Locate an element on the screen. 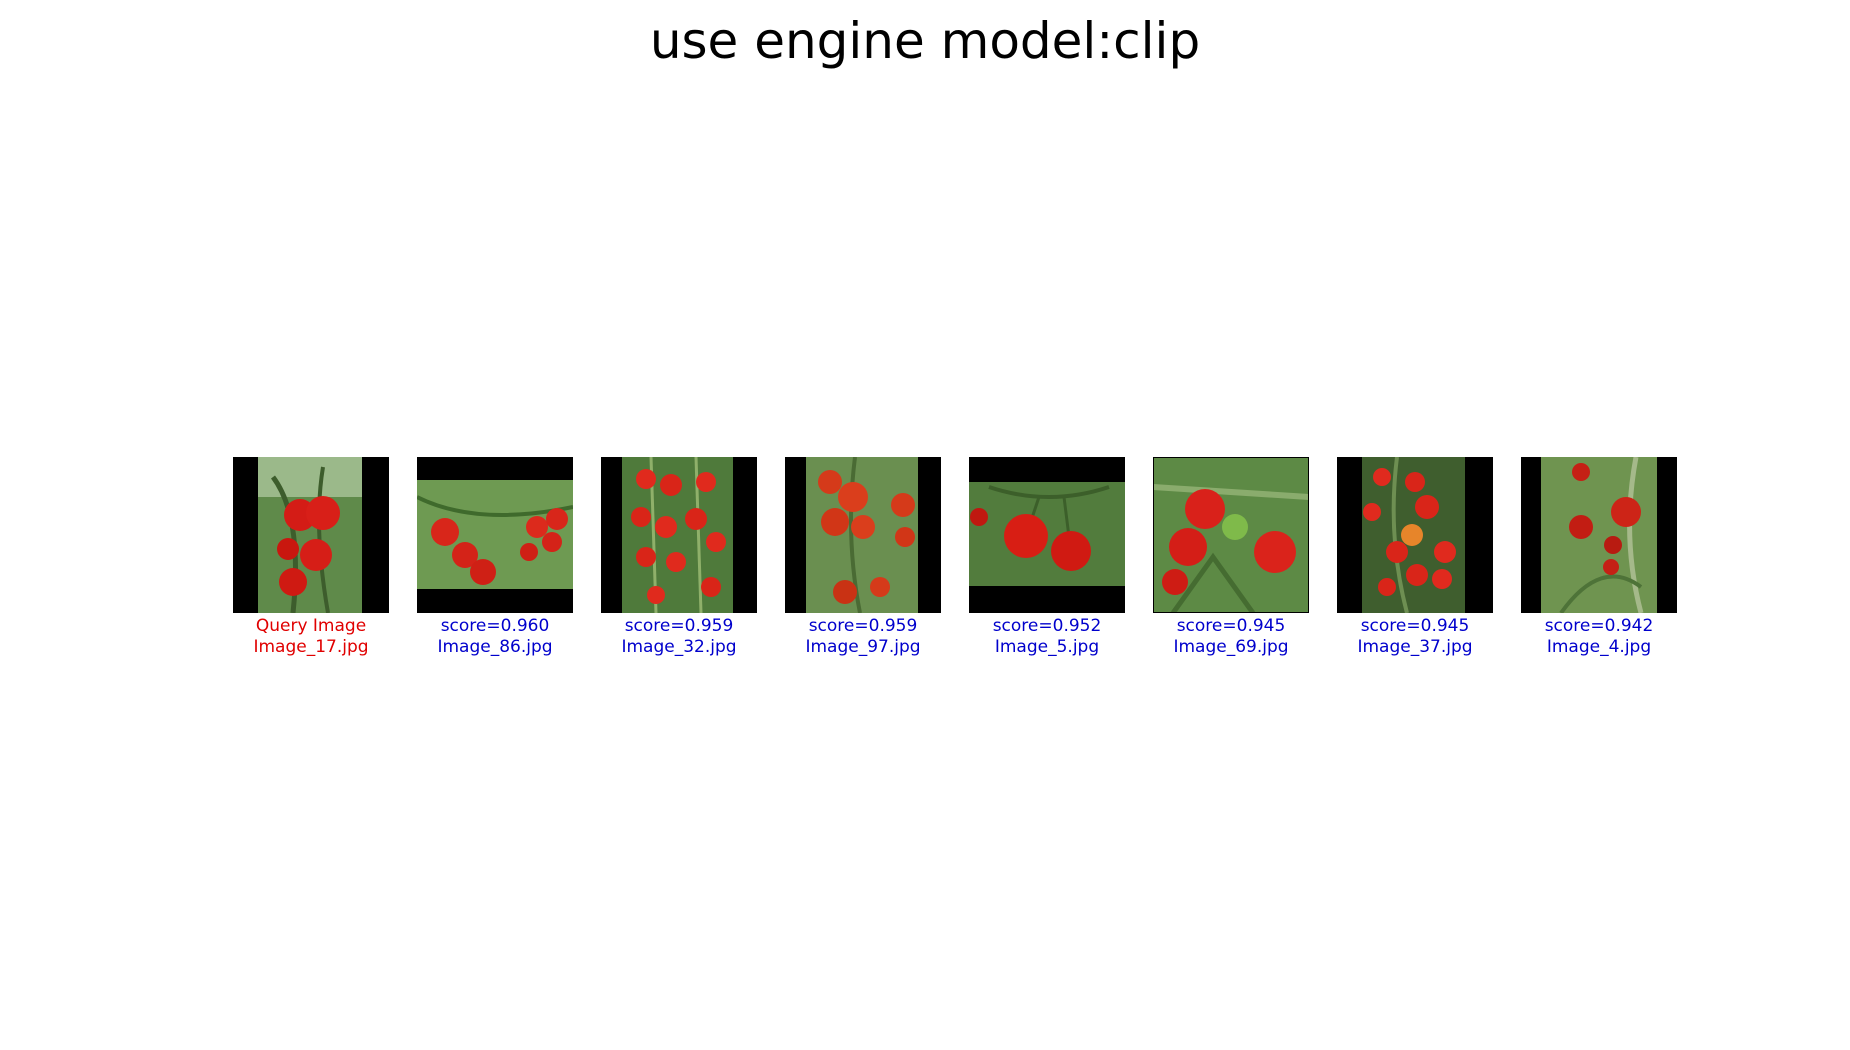 The image size is (1850, 1050). result-tile: score=0.959 Image_97.jpg is located at coordinates (863, 557).